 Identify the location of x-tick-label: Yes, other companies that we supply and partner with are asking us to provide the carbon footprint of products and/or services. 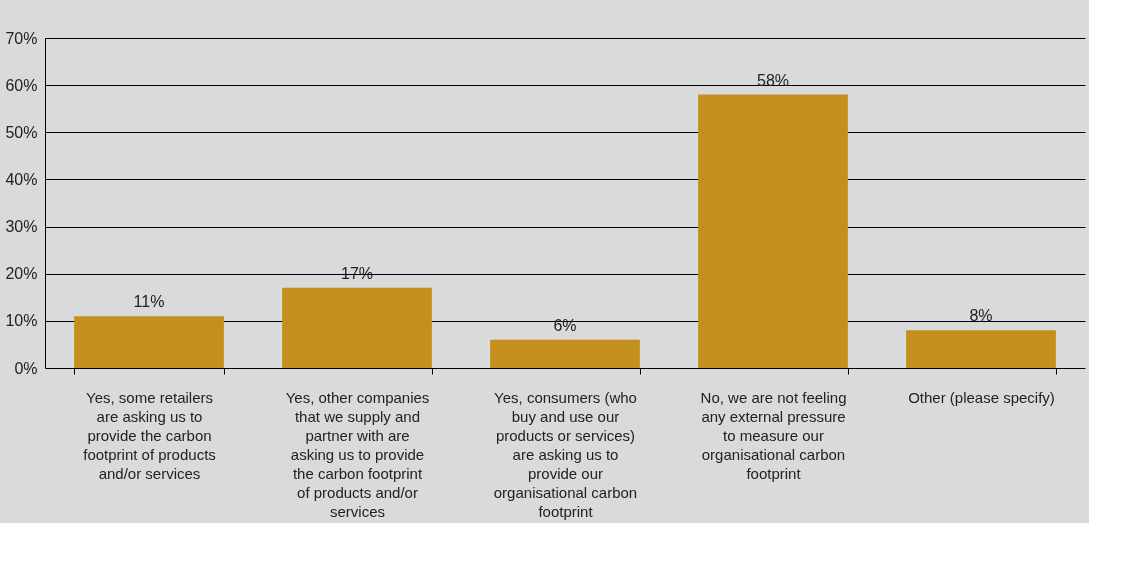
(357, 454).